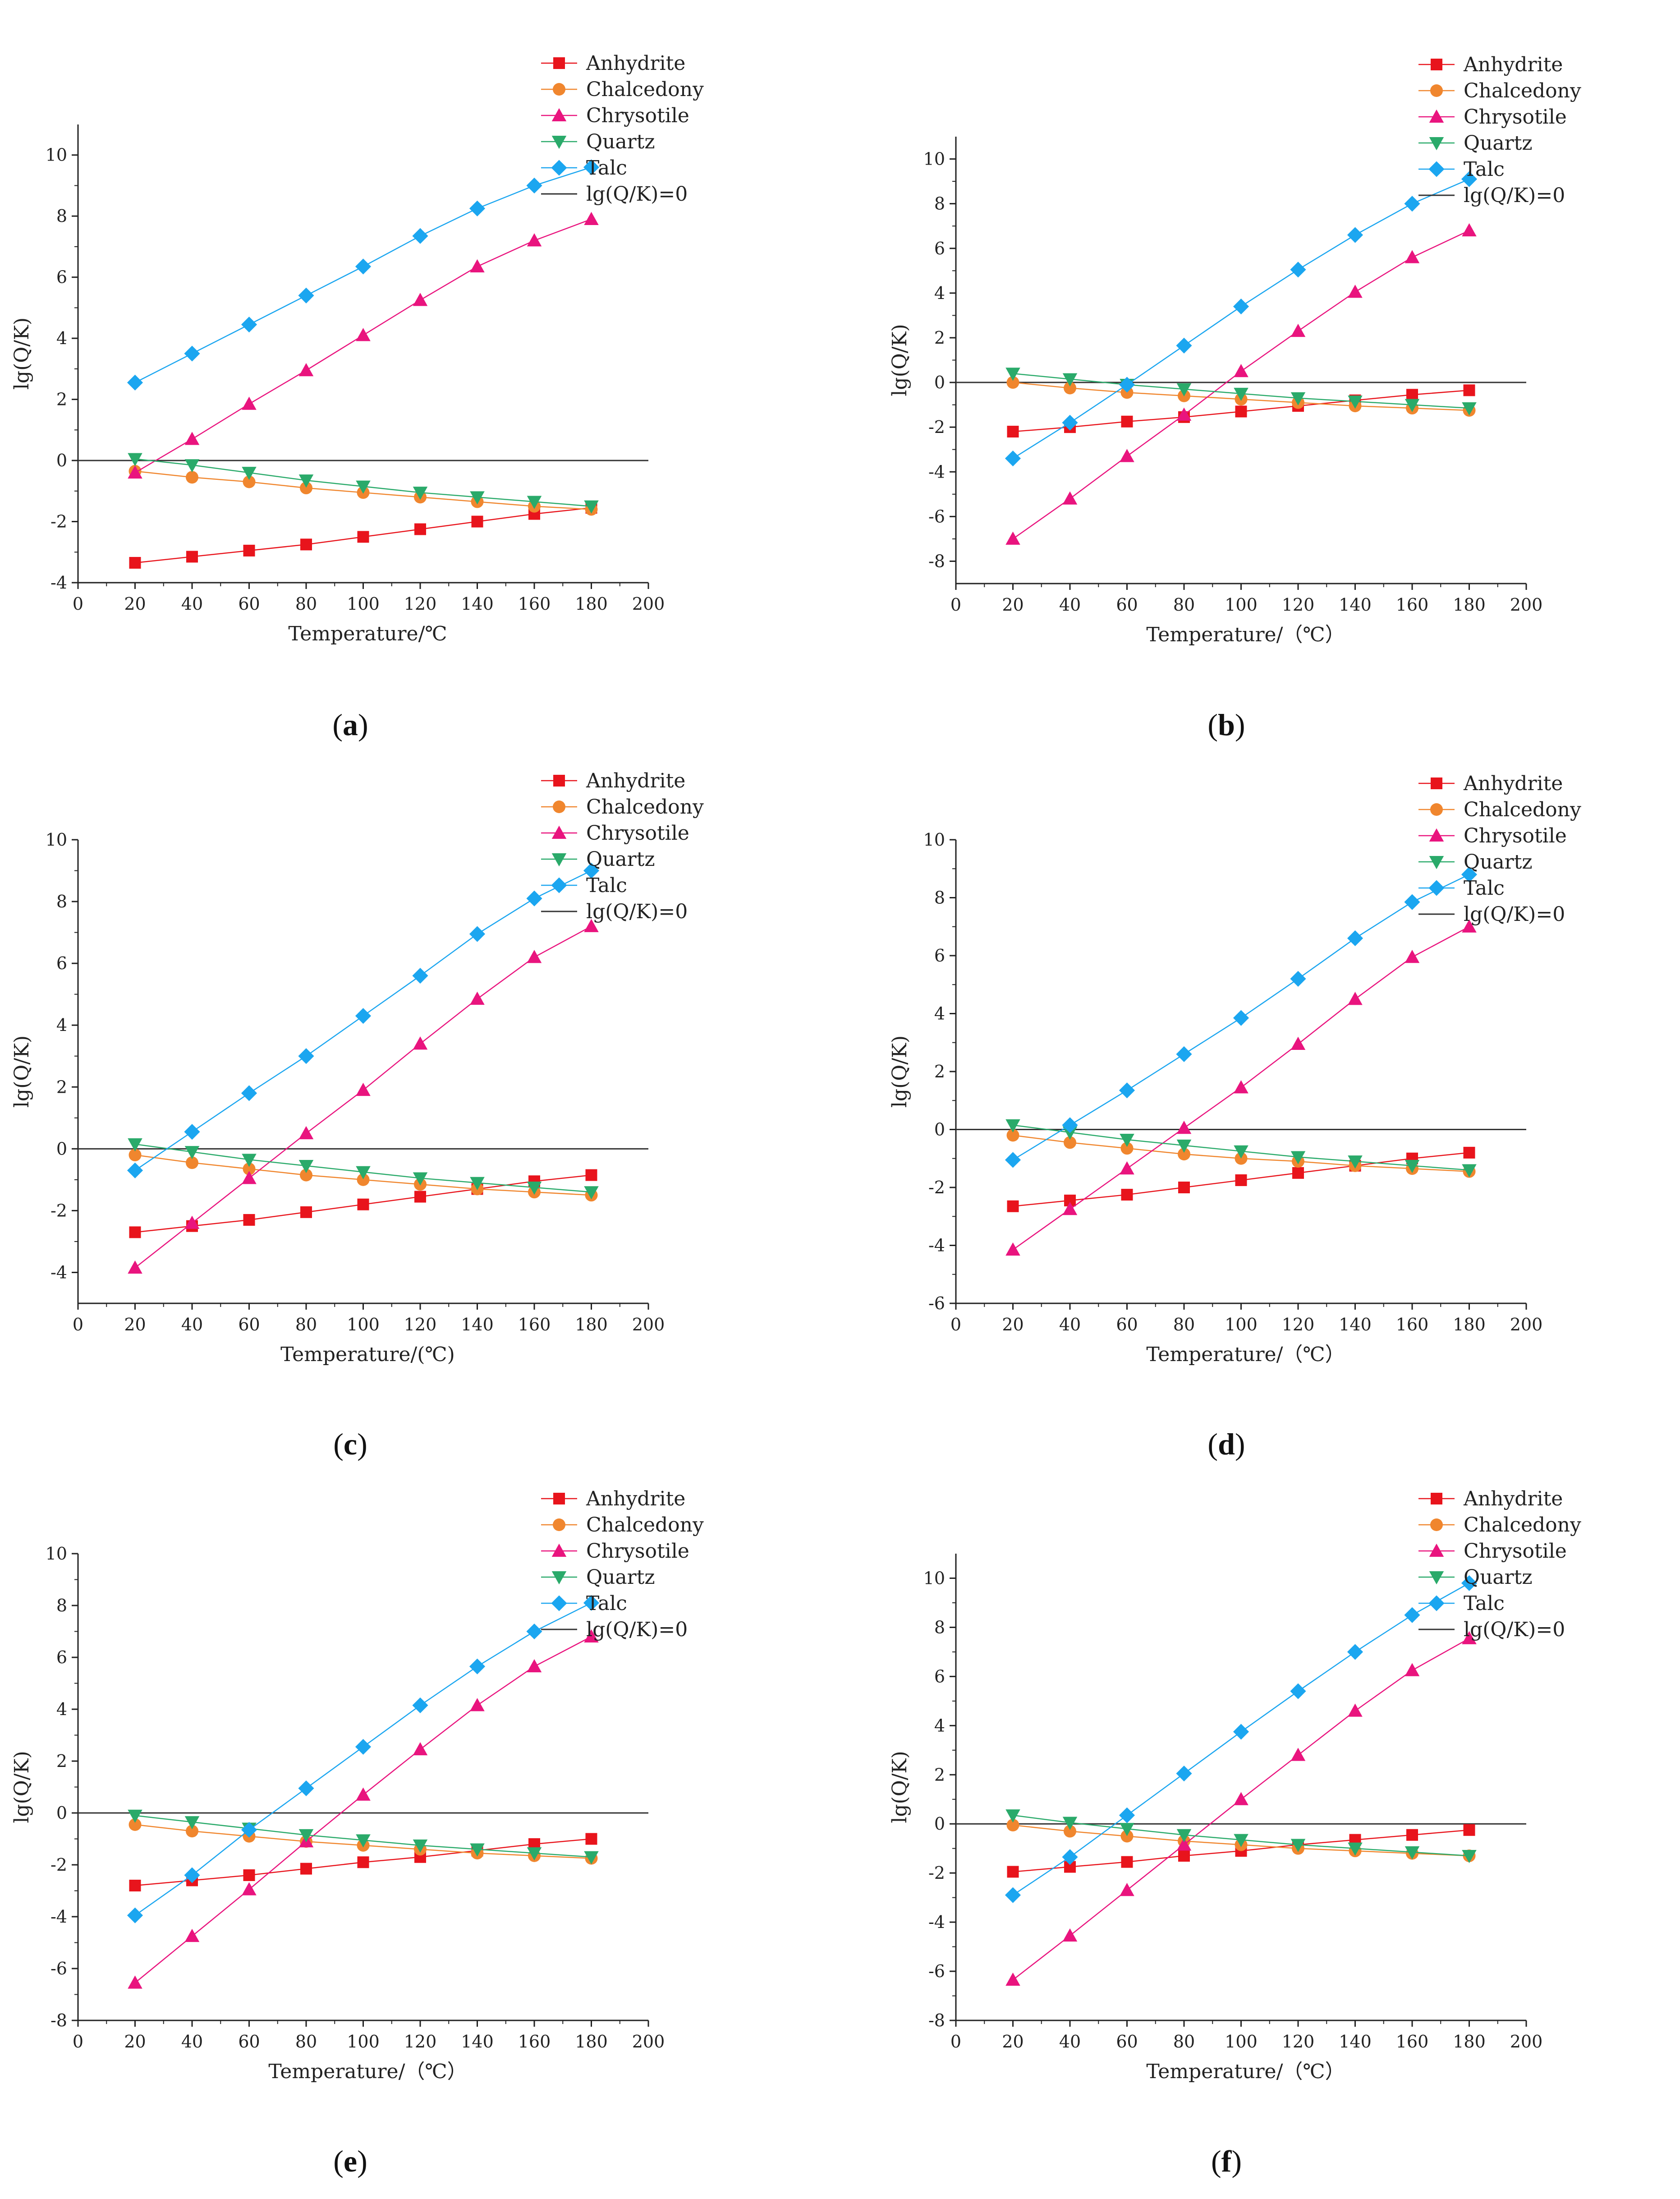 This screenshot has width=1680, height=2199. What do you see at coordinates (350, 2161) in the screenshot?
I see `panel-label-letter: e` at bounding box center [350, 2161].